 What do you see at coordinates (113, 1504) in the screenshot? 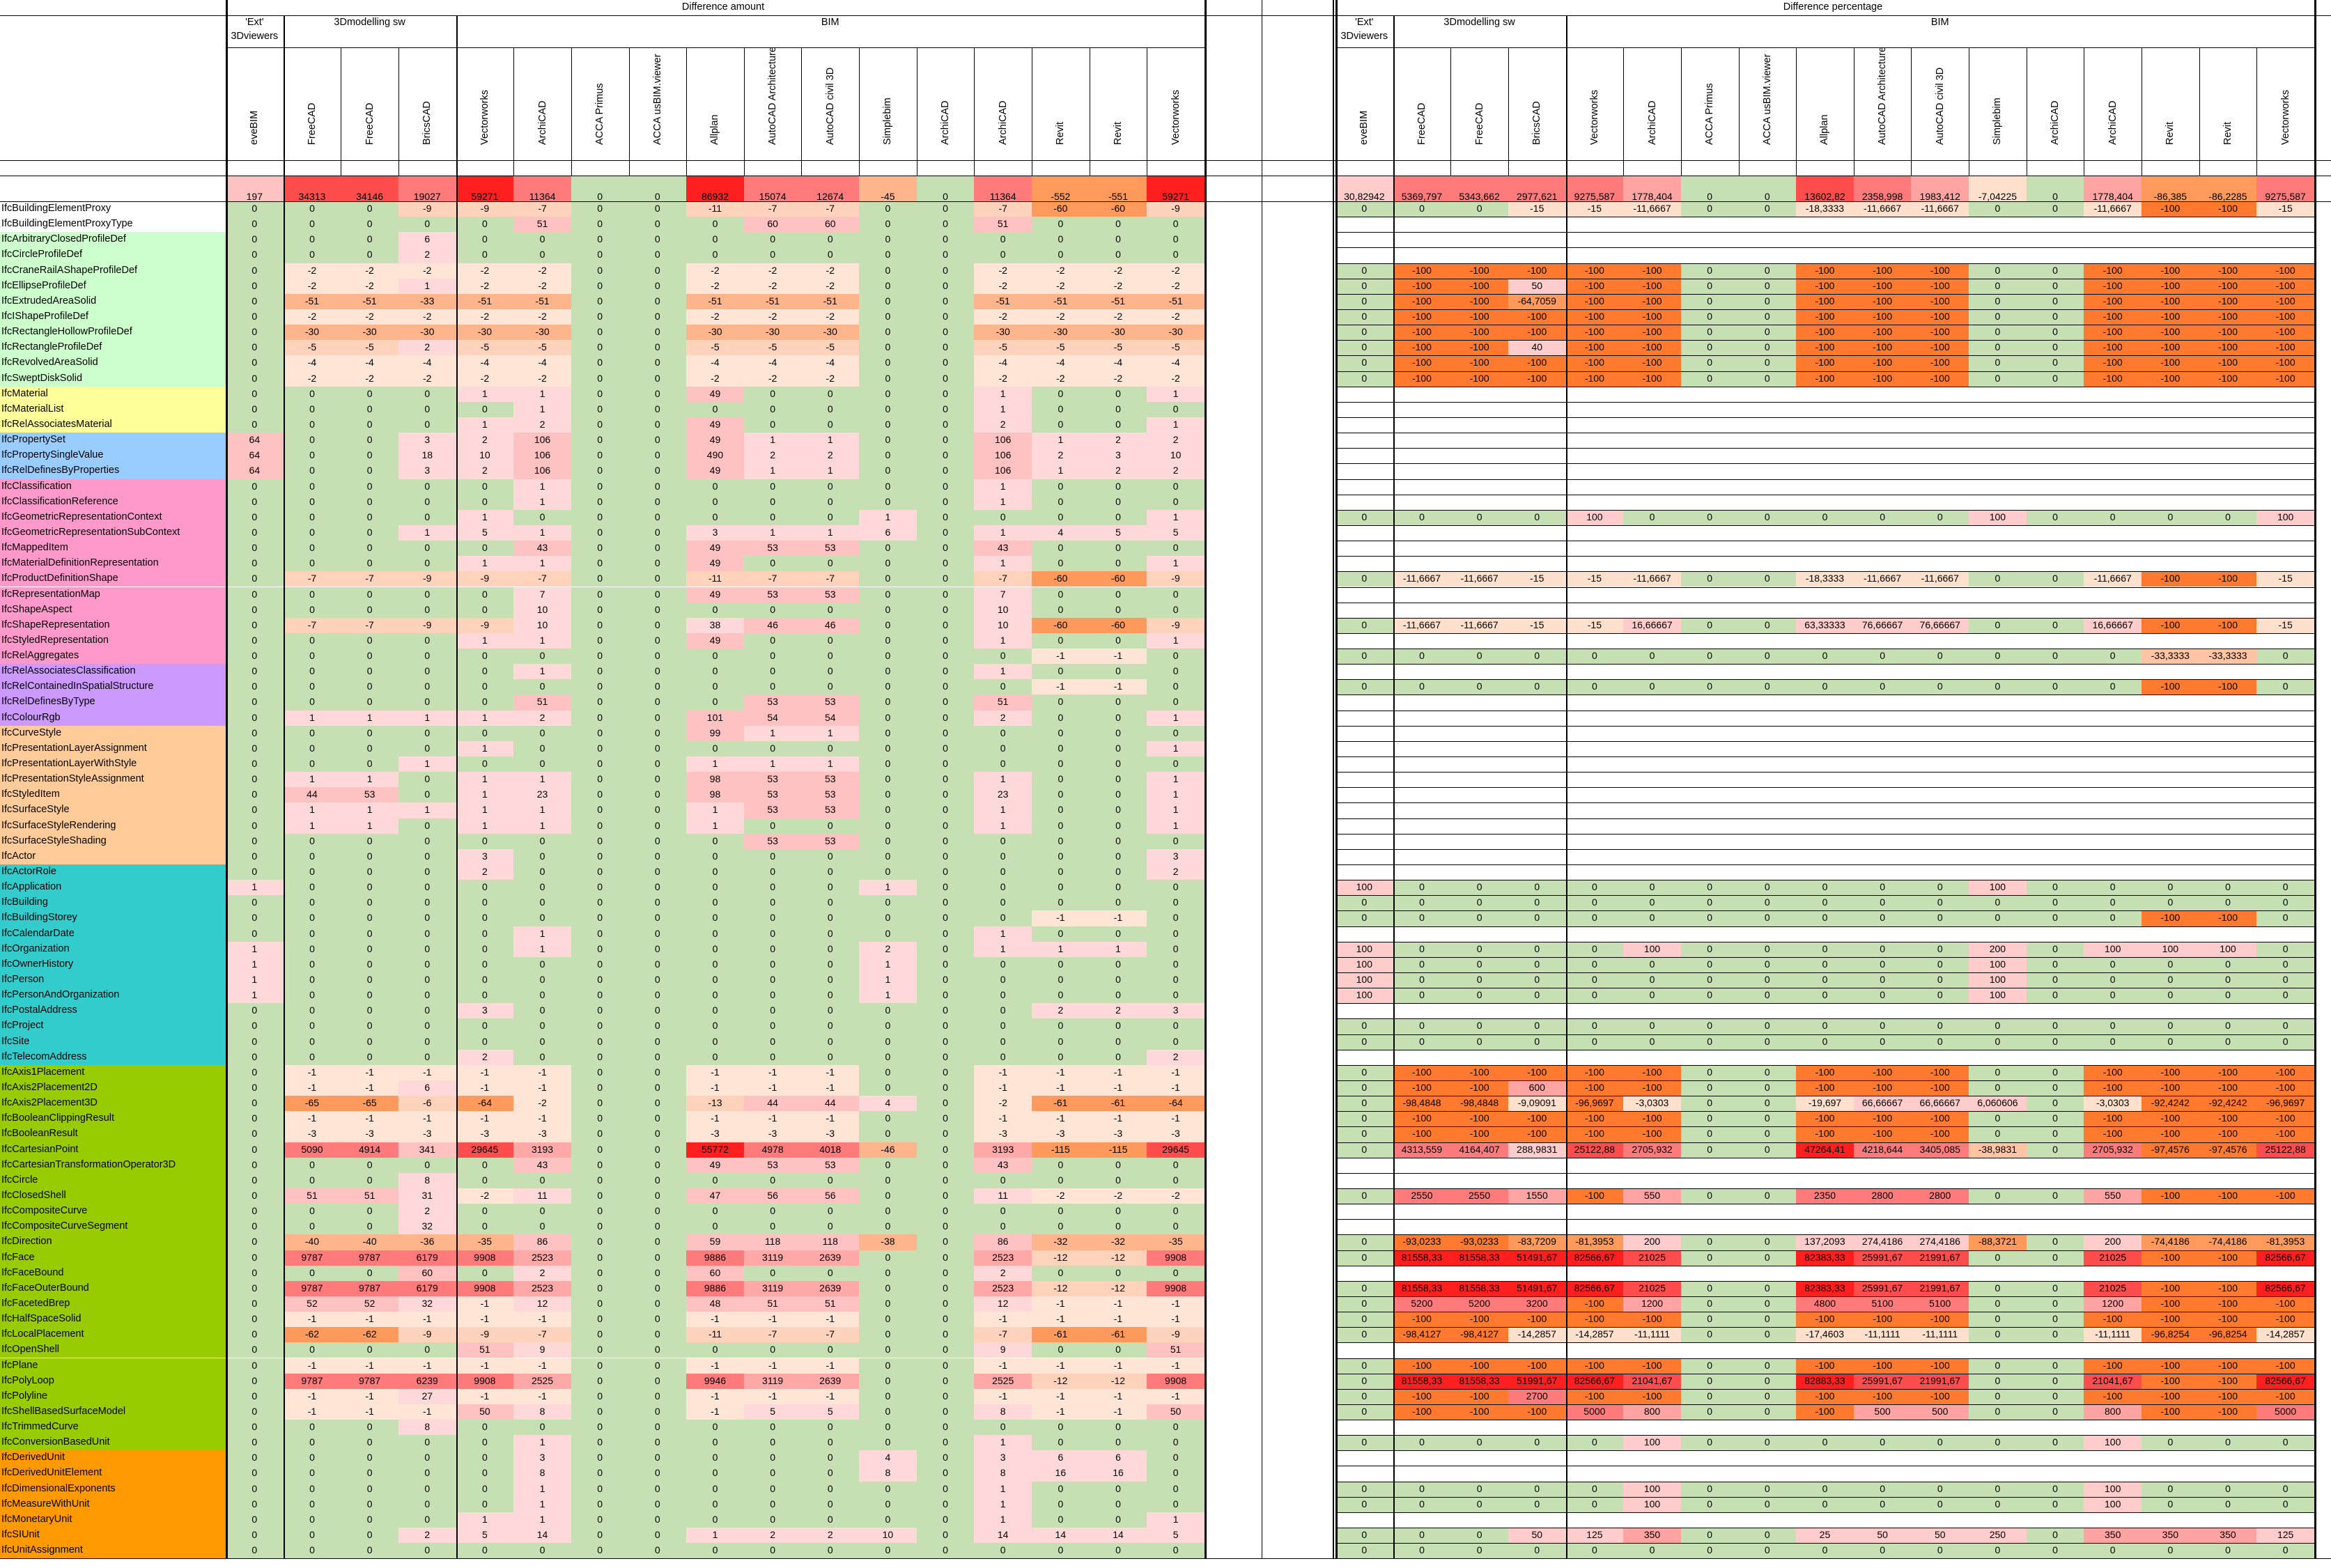
I see `ifc-entity-label: IfcMeasureWithUnit` at bounding box center [113, 1504].